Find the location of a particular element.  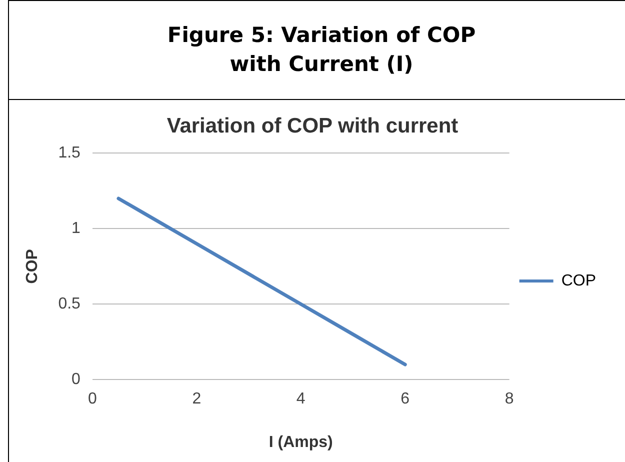

y-tick-label: 1.5 is located at coordinates (69, 153).